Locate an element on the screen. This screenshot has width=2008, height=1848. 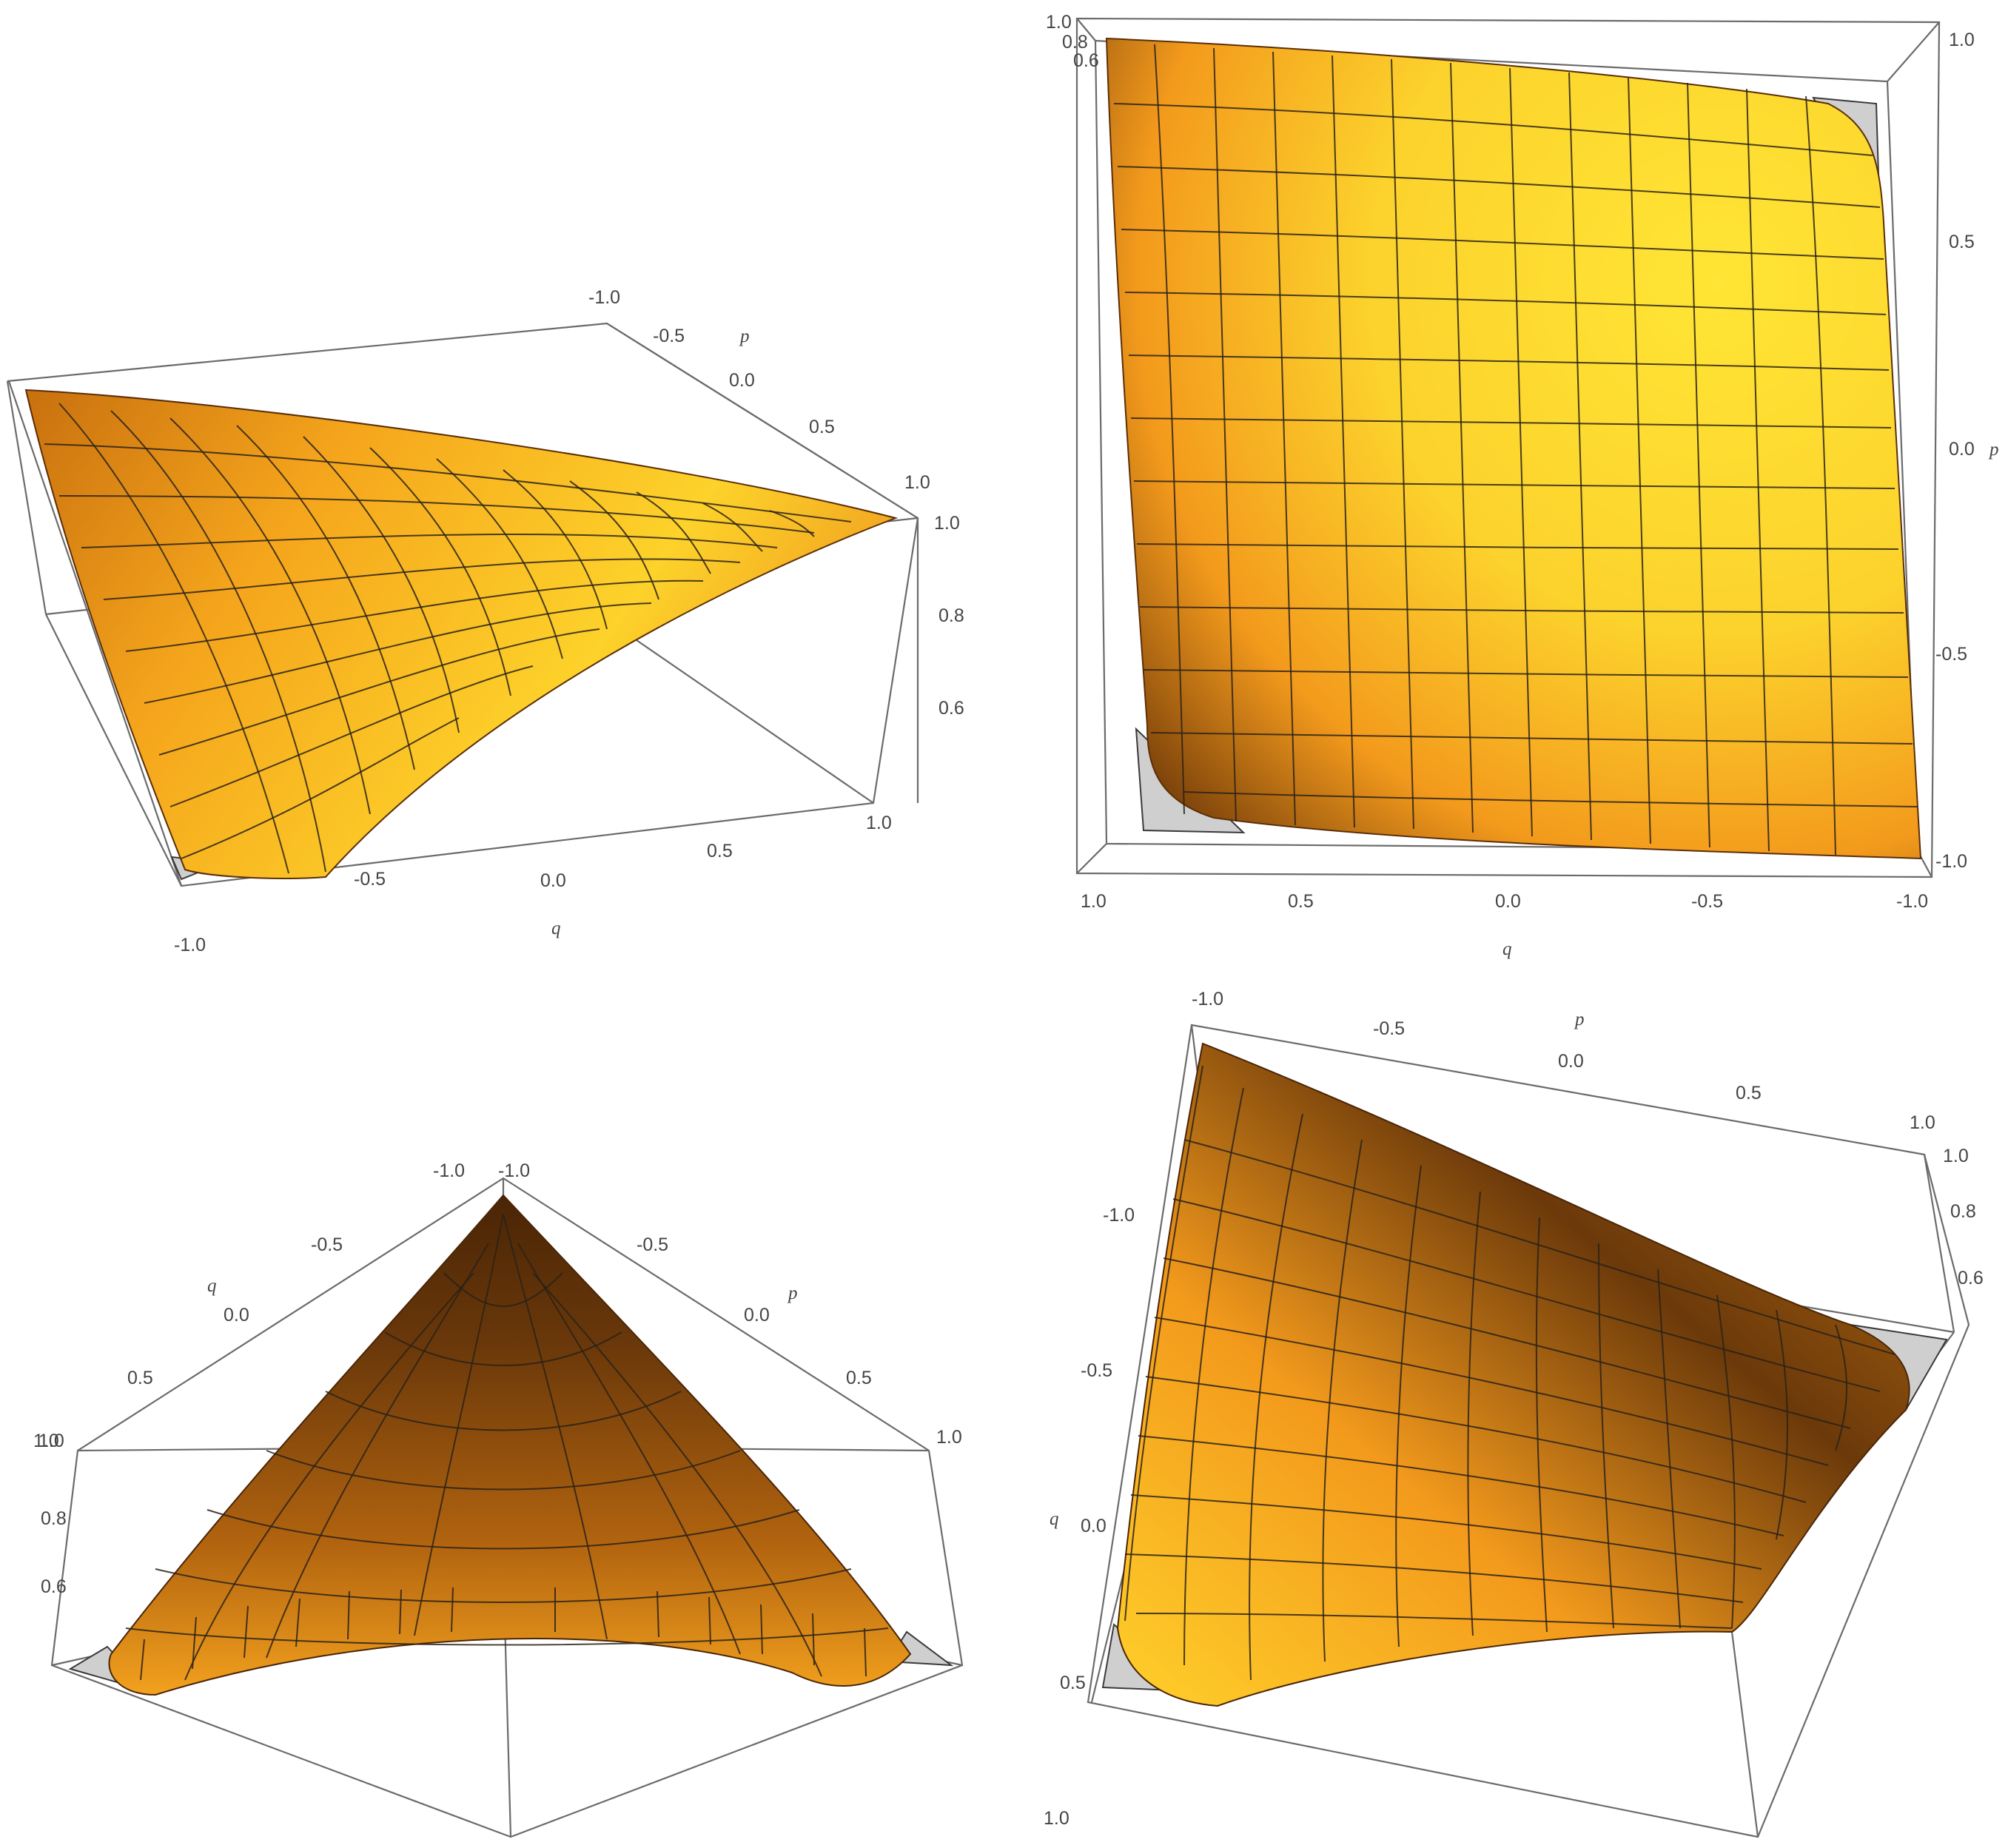
surface-mesh-bottom-left is located at coordinates (507, 1447).